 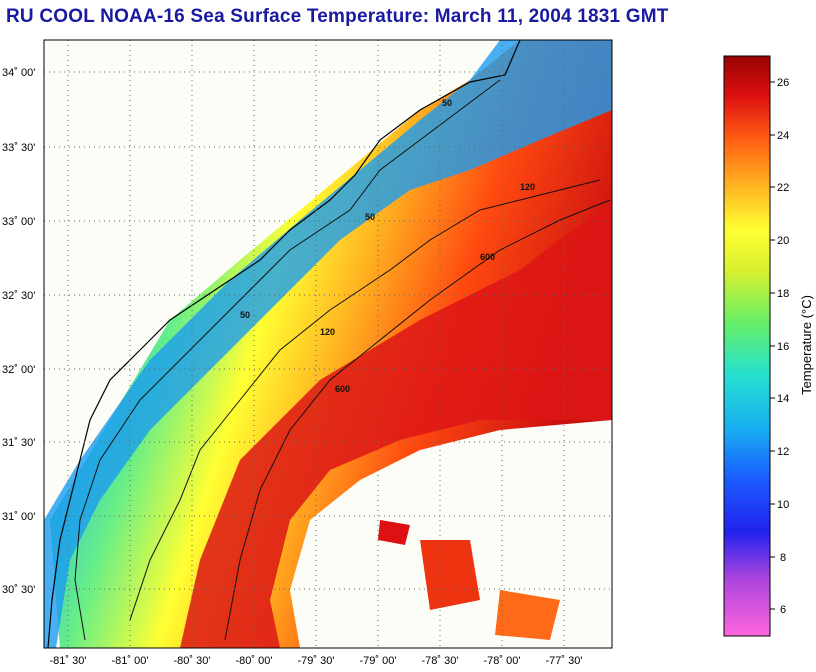 What do you see at coordinates (783, 452) in the screenshot?
I see `colorbar-tick-label: 12` at bounding box center [783, 452].